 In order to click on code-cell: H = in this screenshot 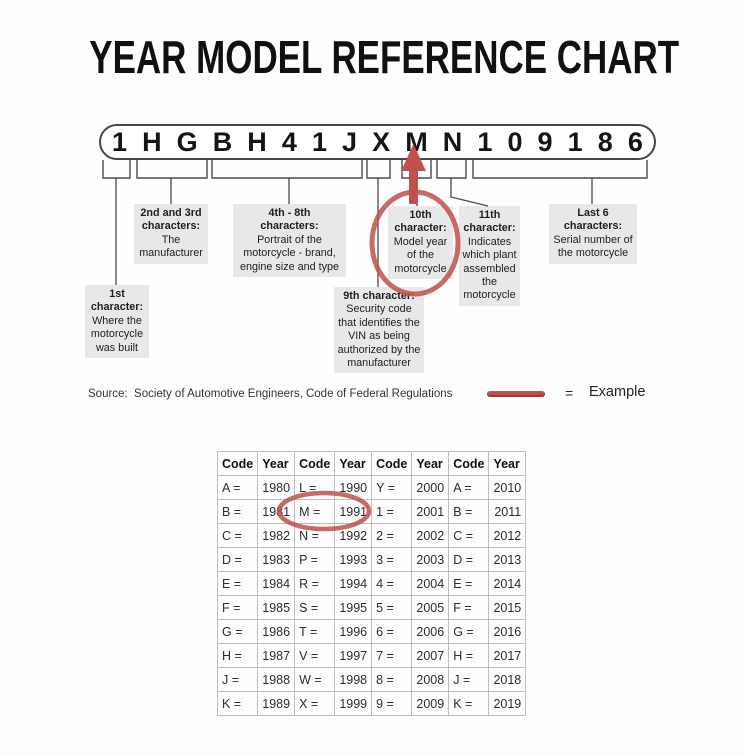, I will do `click(469, 655)`.